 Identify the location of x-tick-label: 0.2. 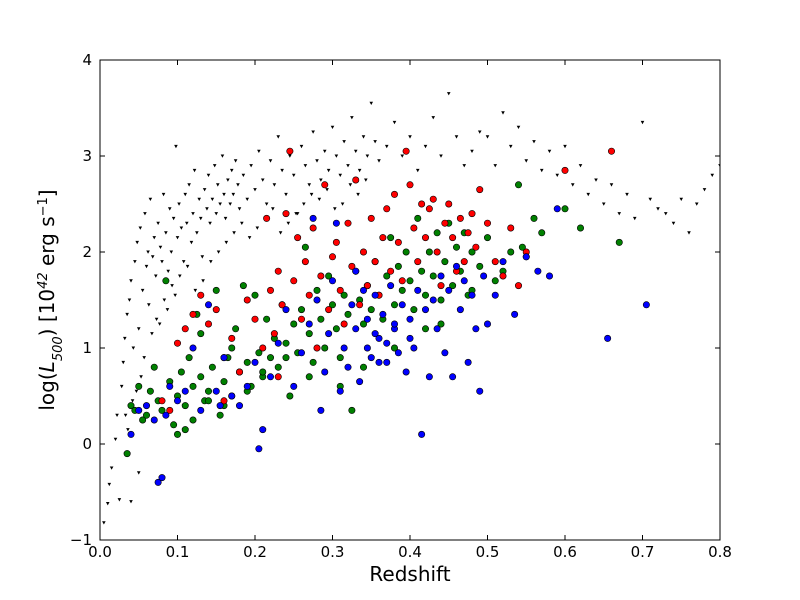
(255, 552).